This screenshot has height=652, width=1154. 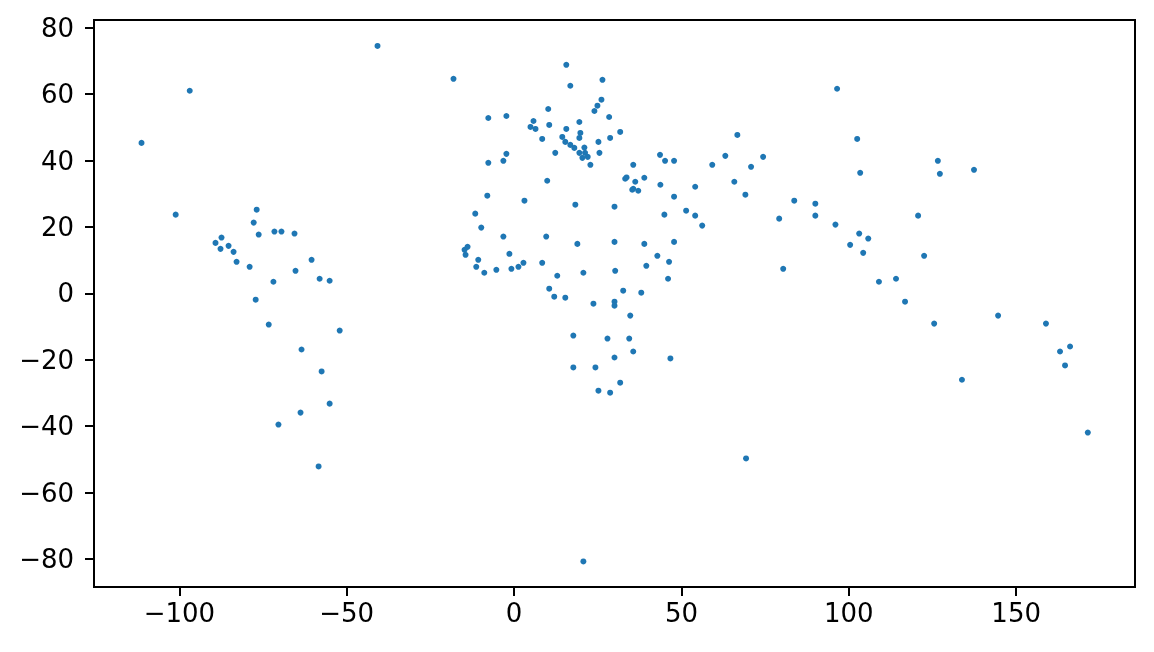 I want to click on y-tick-label: −20, so click(x=46, y=359).